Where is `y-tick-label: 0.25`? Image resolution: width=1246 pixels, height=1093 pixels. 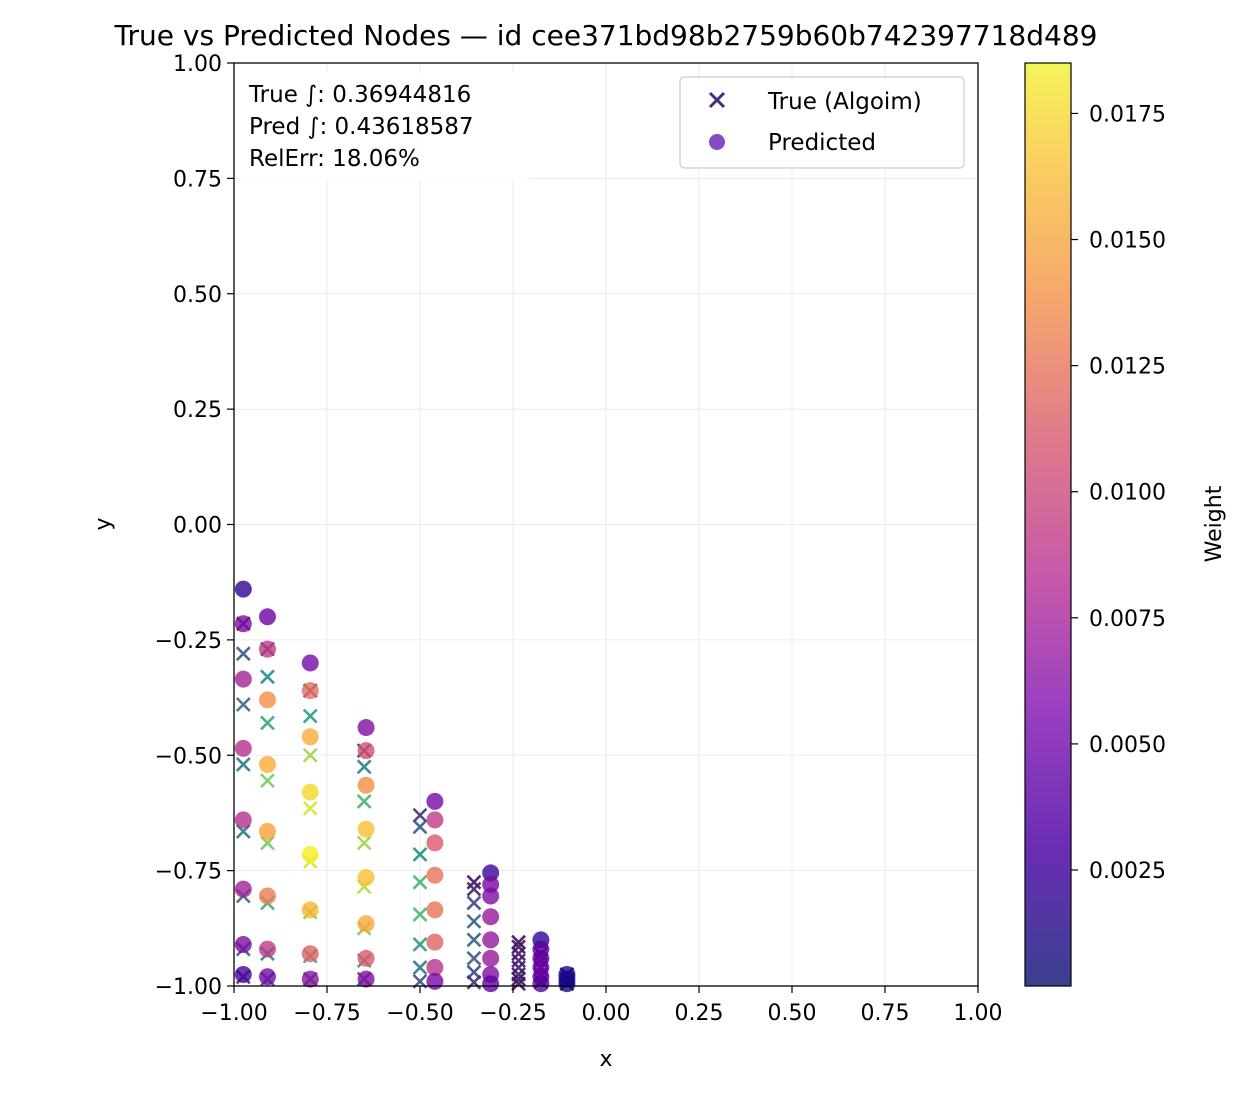 y-tick-label: 0.25 is located at coordinates (197, 410).